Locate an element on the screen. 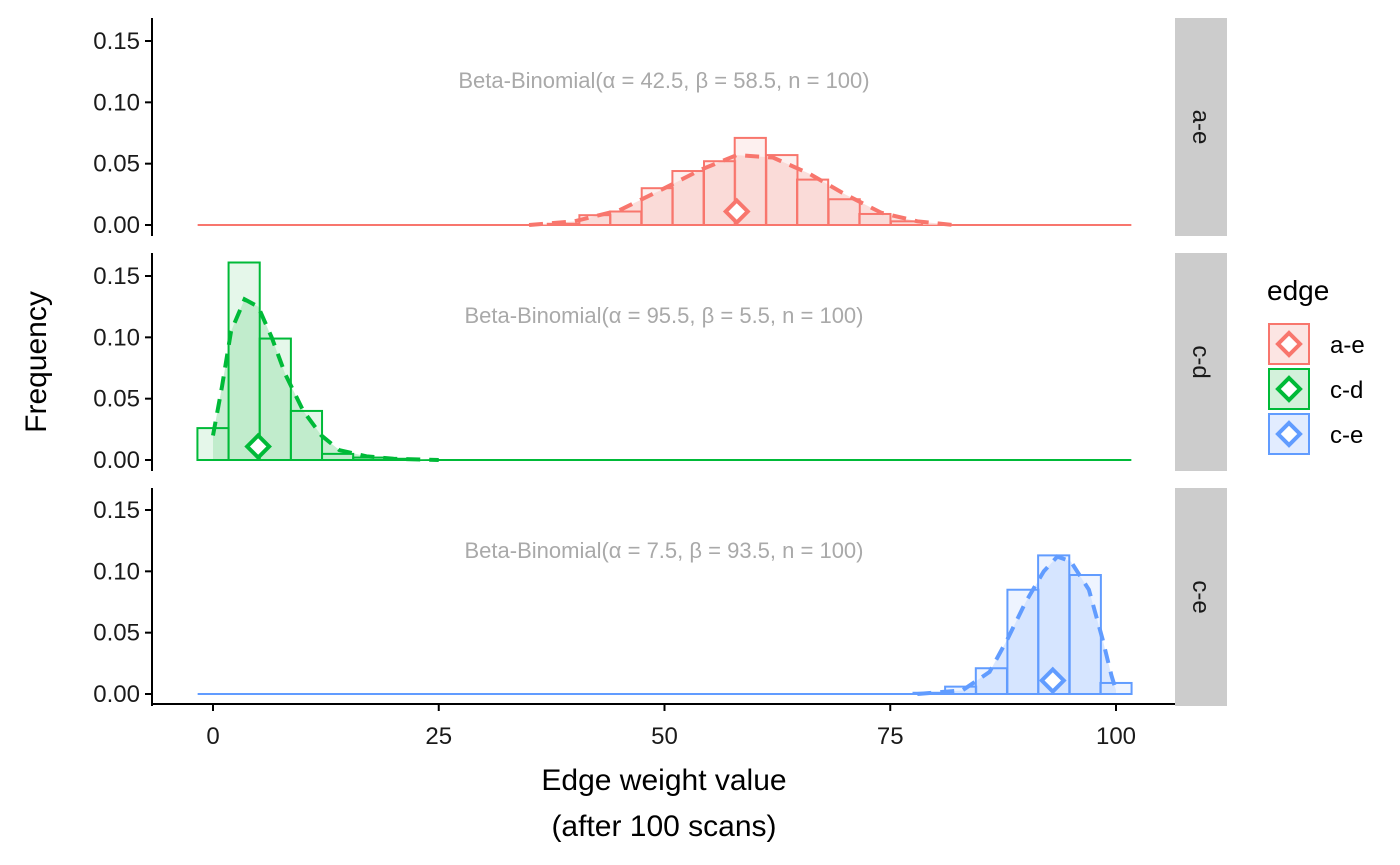 The image size is (1400, 865). density-line-c-e is located at coordinates (1017, 625).